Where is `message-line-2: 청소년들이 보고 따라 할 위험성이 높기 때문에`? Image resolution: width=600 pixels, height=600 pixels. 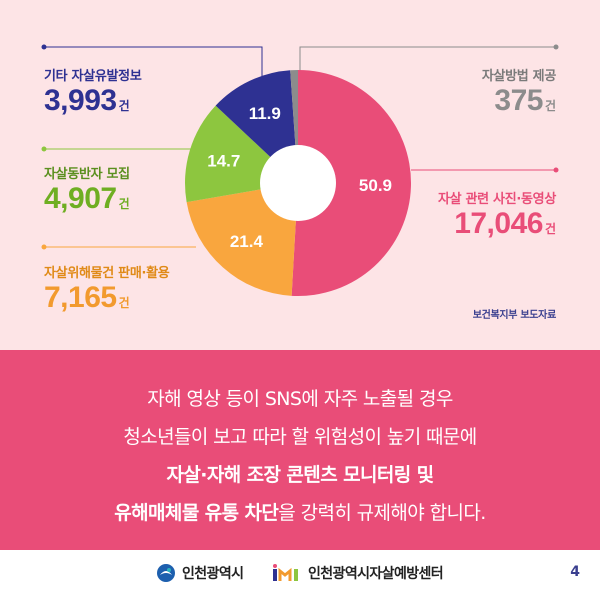 message-line-2: 청소년들이 보고 따라 할 위험성이 높기 때문에 is located at coordinates (300, 437).